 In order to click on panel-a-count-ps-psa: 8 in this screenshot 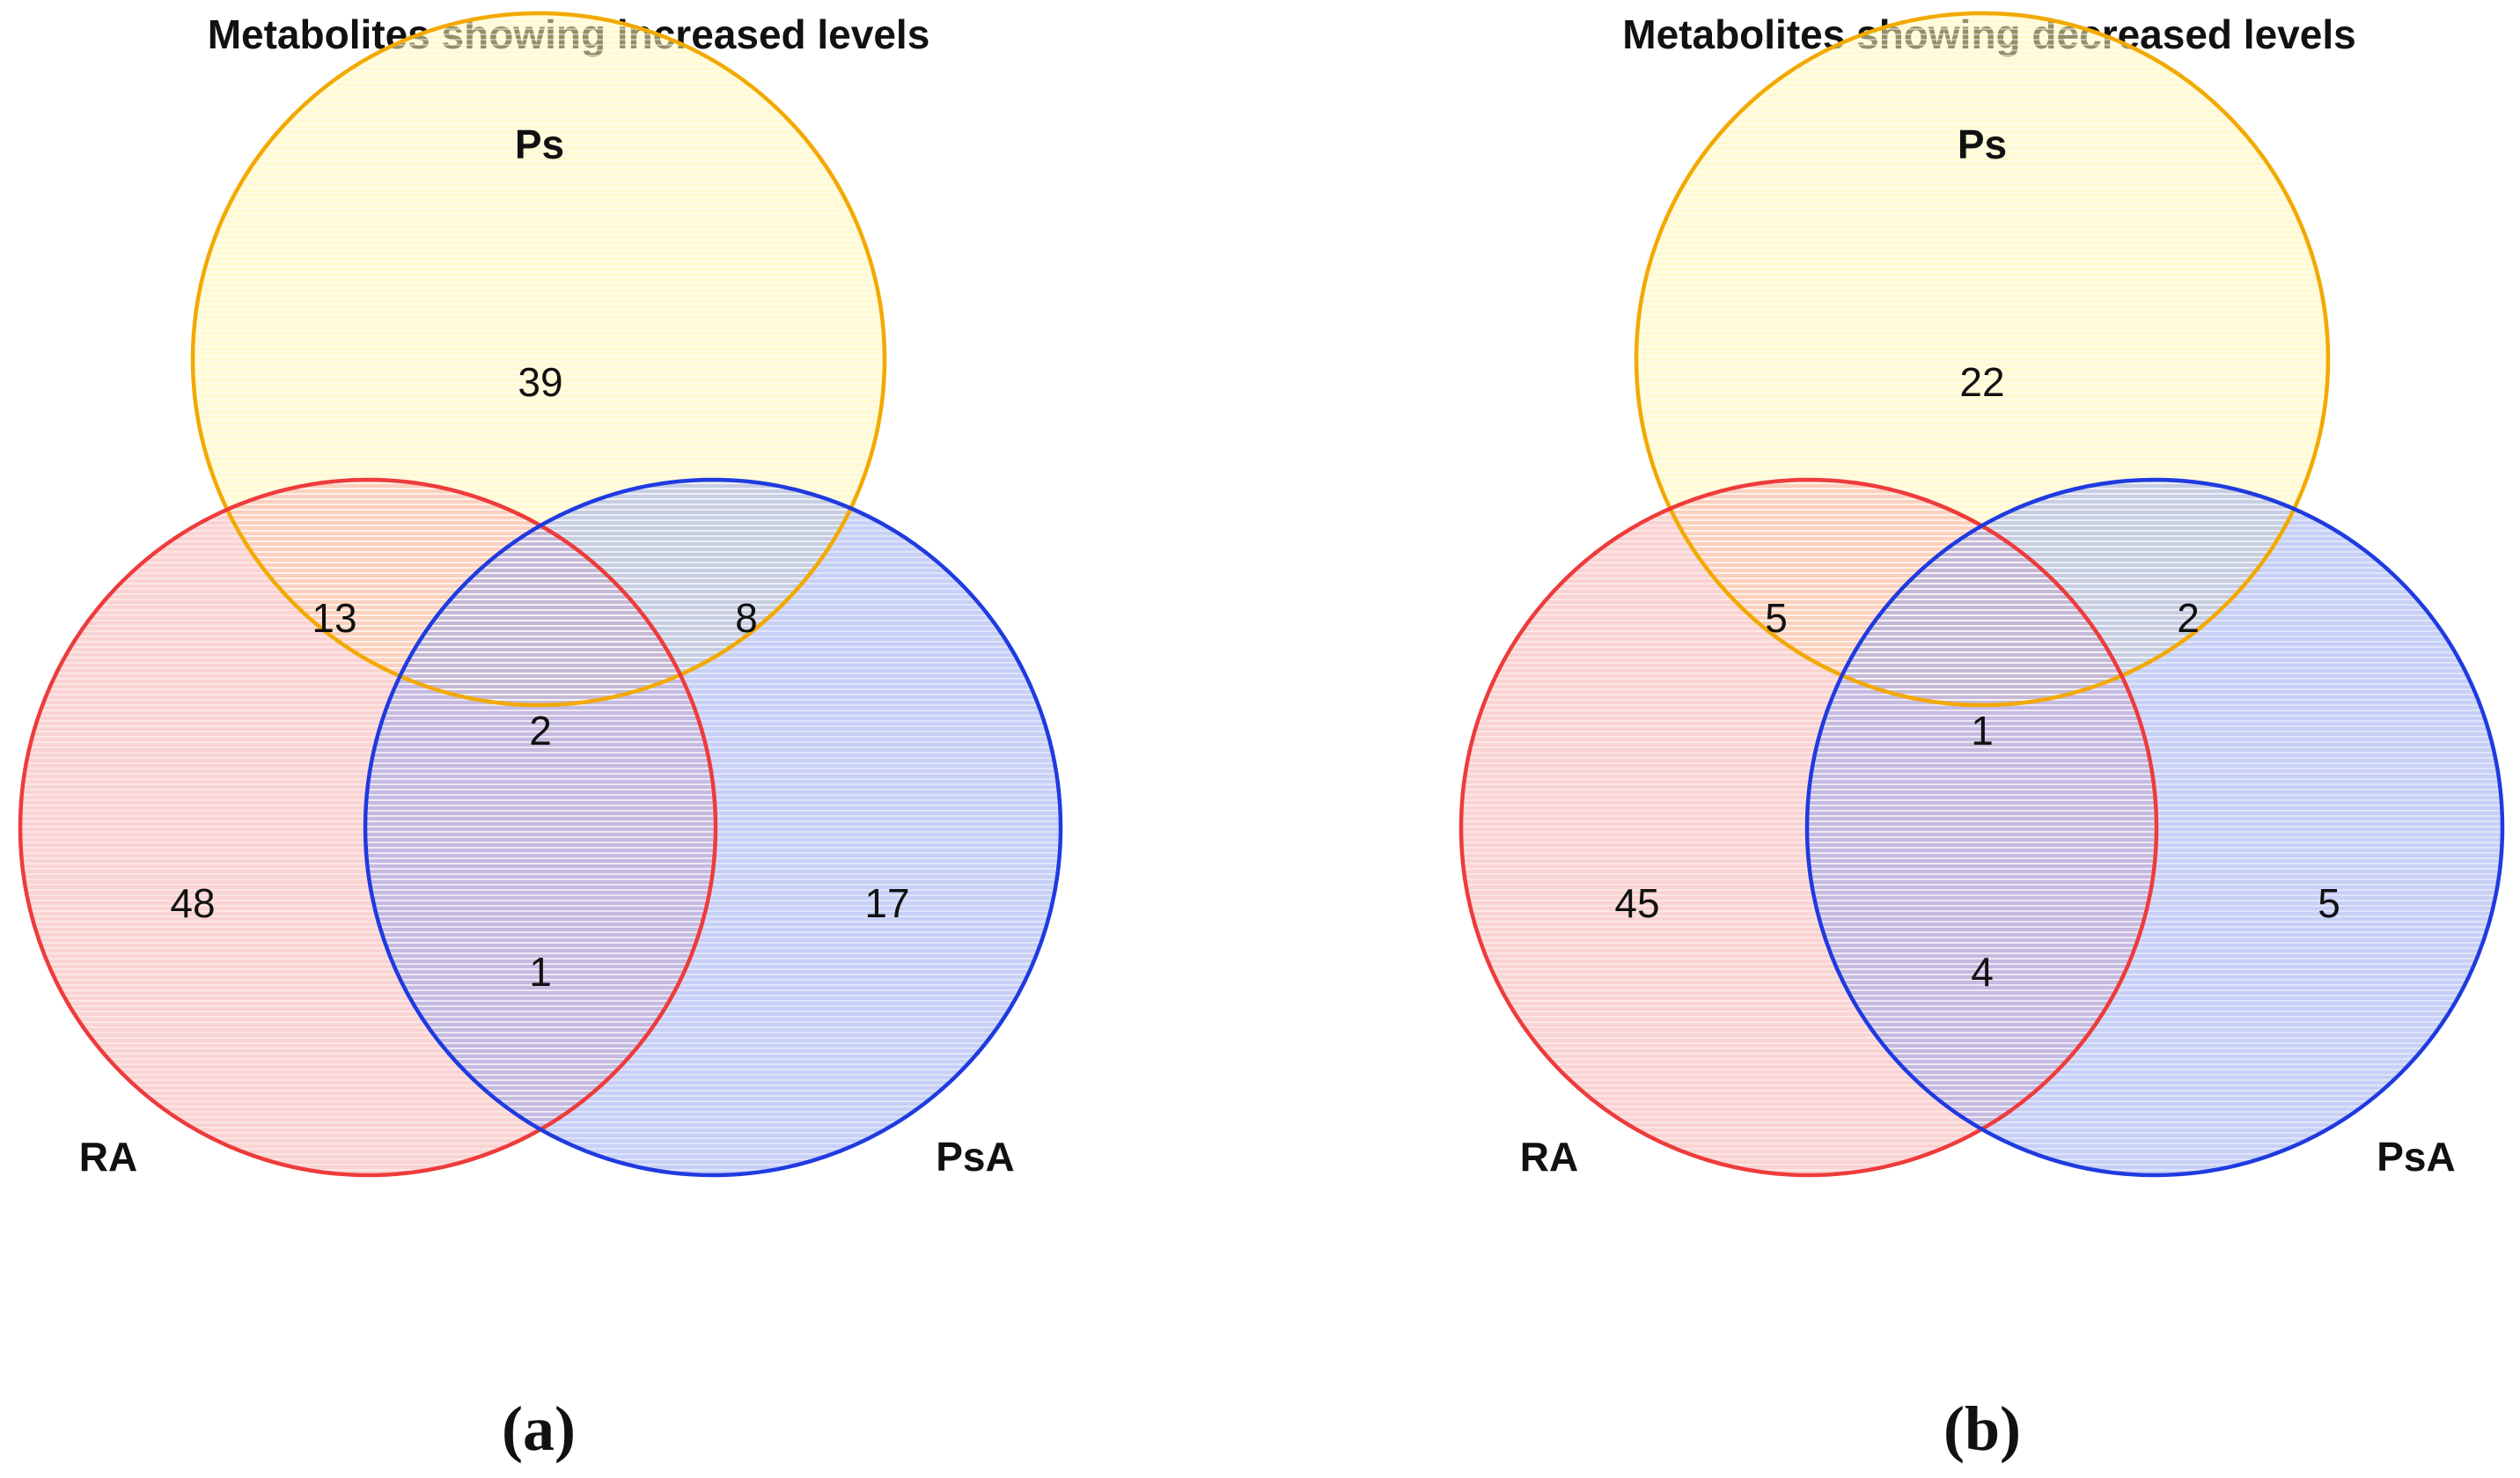, I will do `click(746, 618)`.